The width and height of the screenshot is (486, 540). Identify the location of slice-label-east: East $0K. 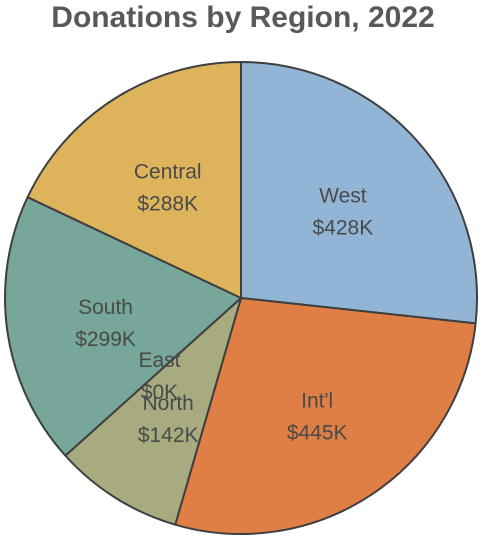
(159, 376).